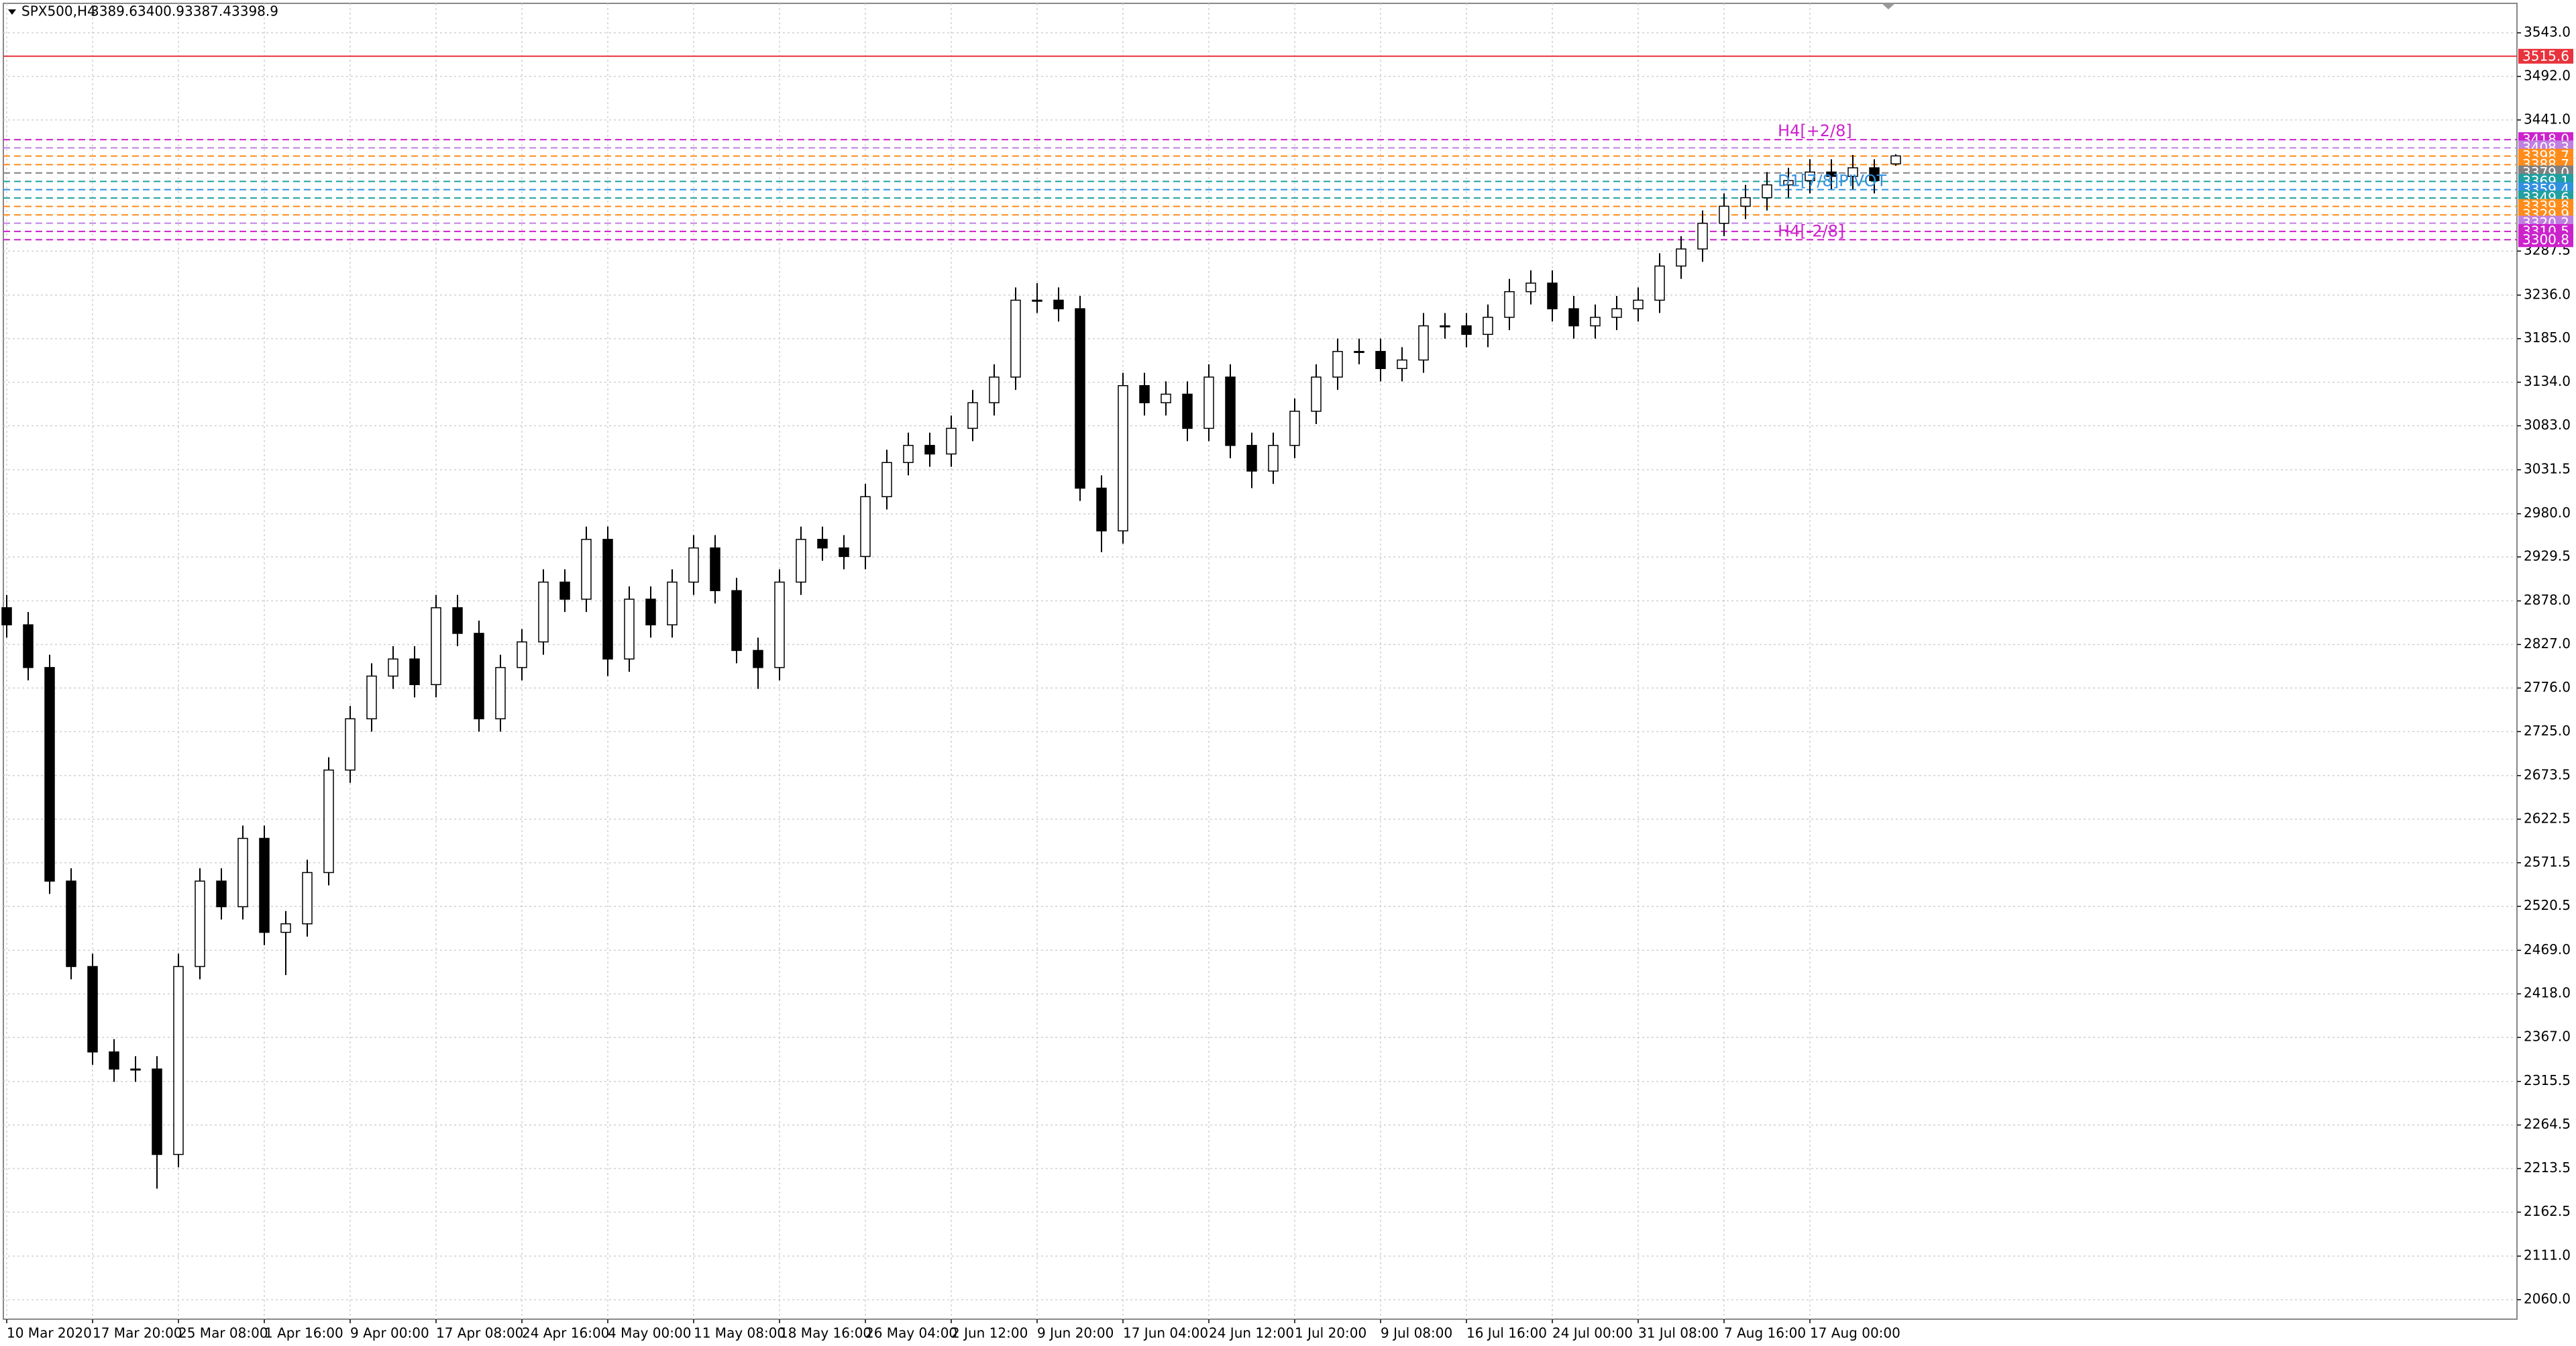 The height and width of the screenshot is (1346, 2576). Describe the element at coordinates (2547, 119) in the screenshot. I see `y-tick-label: 3441.0` at that location.